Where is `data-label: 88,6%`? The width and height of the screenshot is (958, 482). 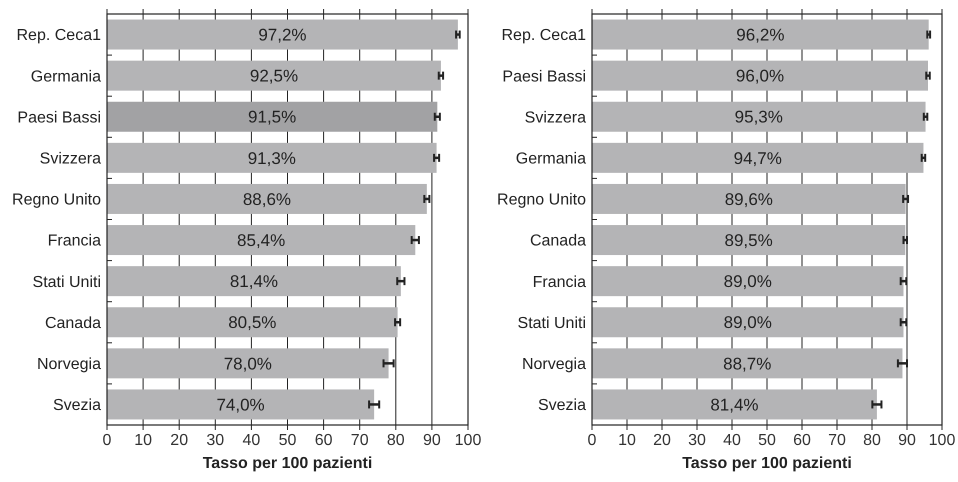
data-label: 88,6% is located at coordinates (267, 199).